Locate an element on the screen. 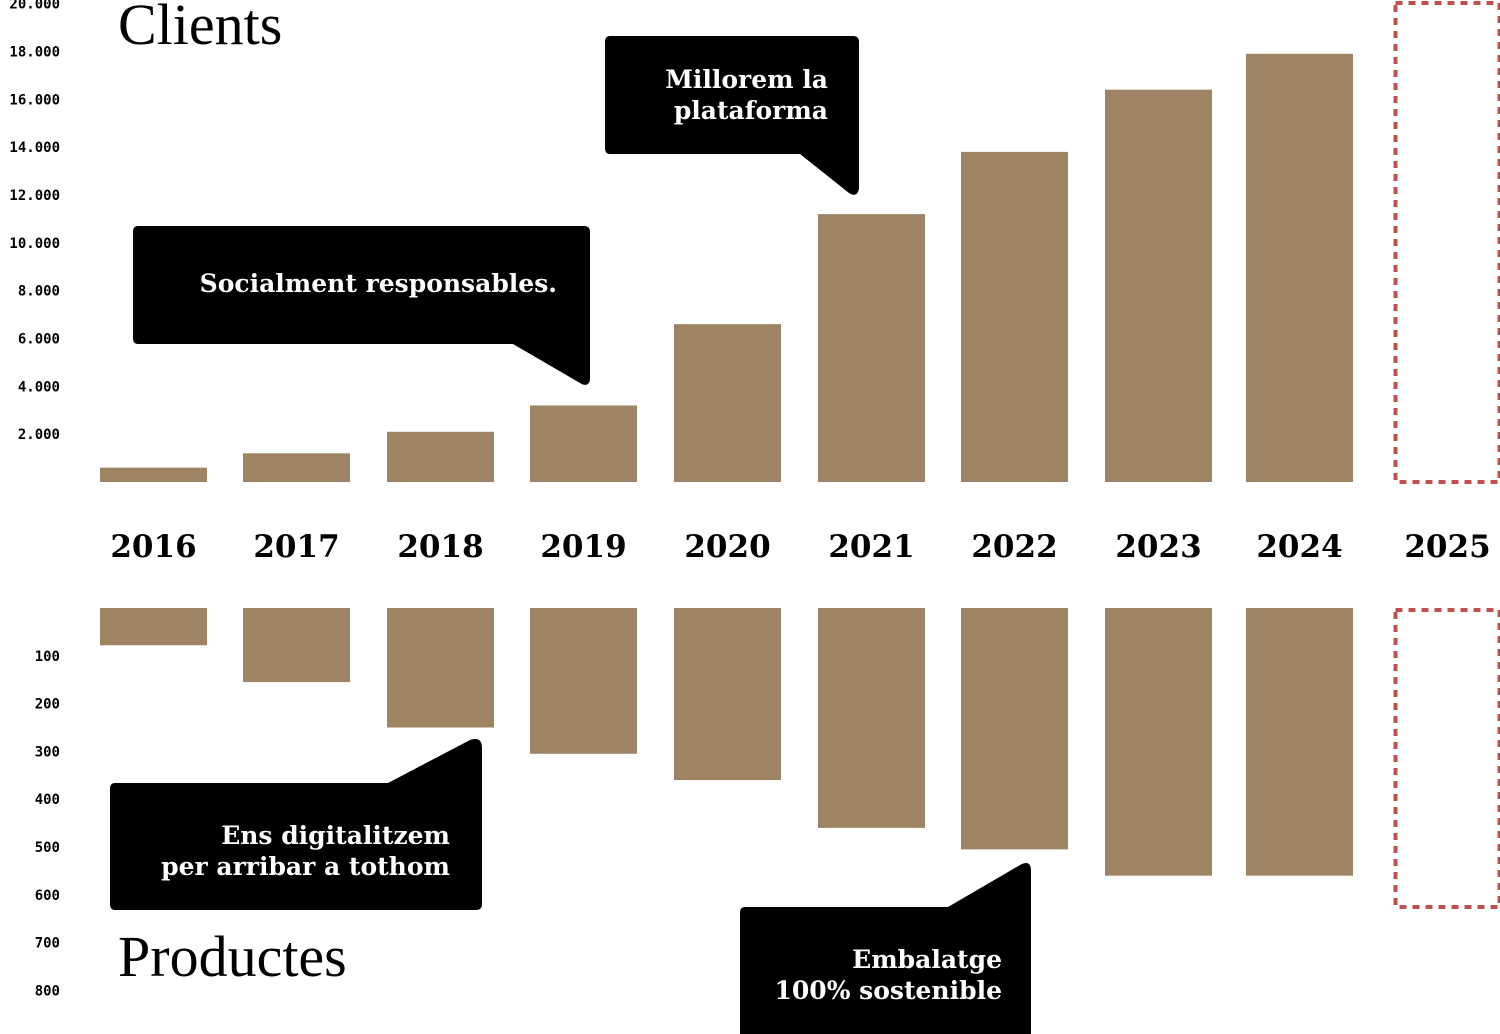 The height and width of the screenshot is (1034, 1500). products-bar-placeholder is located at coordinates (1446, 758).